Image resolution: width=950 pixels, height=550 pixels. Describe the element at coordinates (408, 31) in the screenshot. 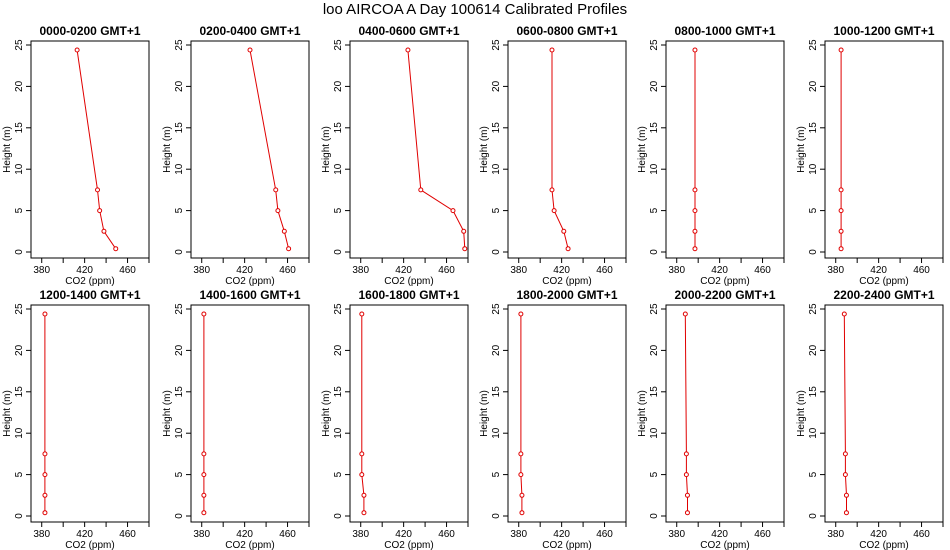

I see `panel-title: 0400-0600 GMT+1` at that location.